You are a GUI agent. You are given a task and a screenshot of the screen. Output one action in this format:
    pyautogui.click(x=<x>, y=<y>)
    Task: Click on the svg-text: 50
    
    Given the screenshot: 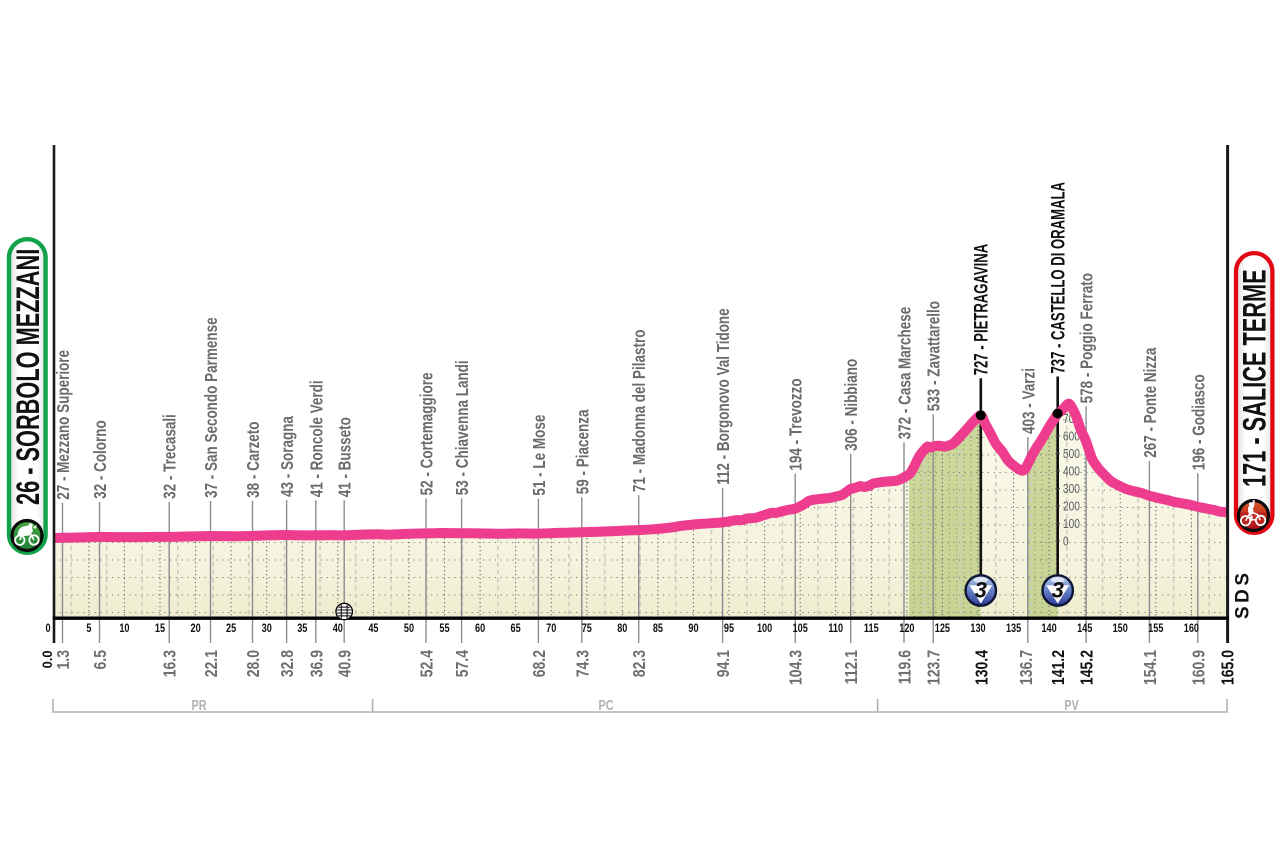 What is the action you would take?
    pyautogui.click(x=409, y=629)
    